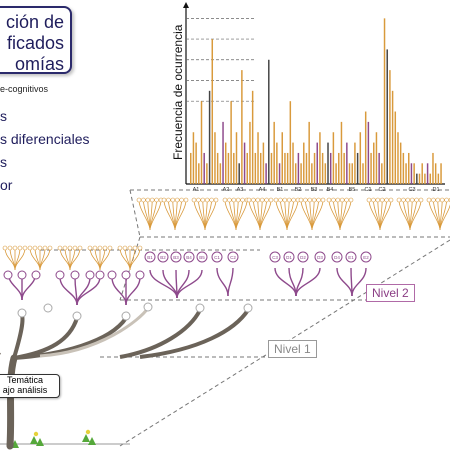 This screenshot has height=450, width=450. What do you see at coordinates (39, 64) in the screenshot?
I see `title-line-3: omías` at bounding box center [39, 64].